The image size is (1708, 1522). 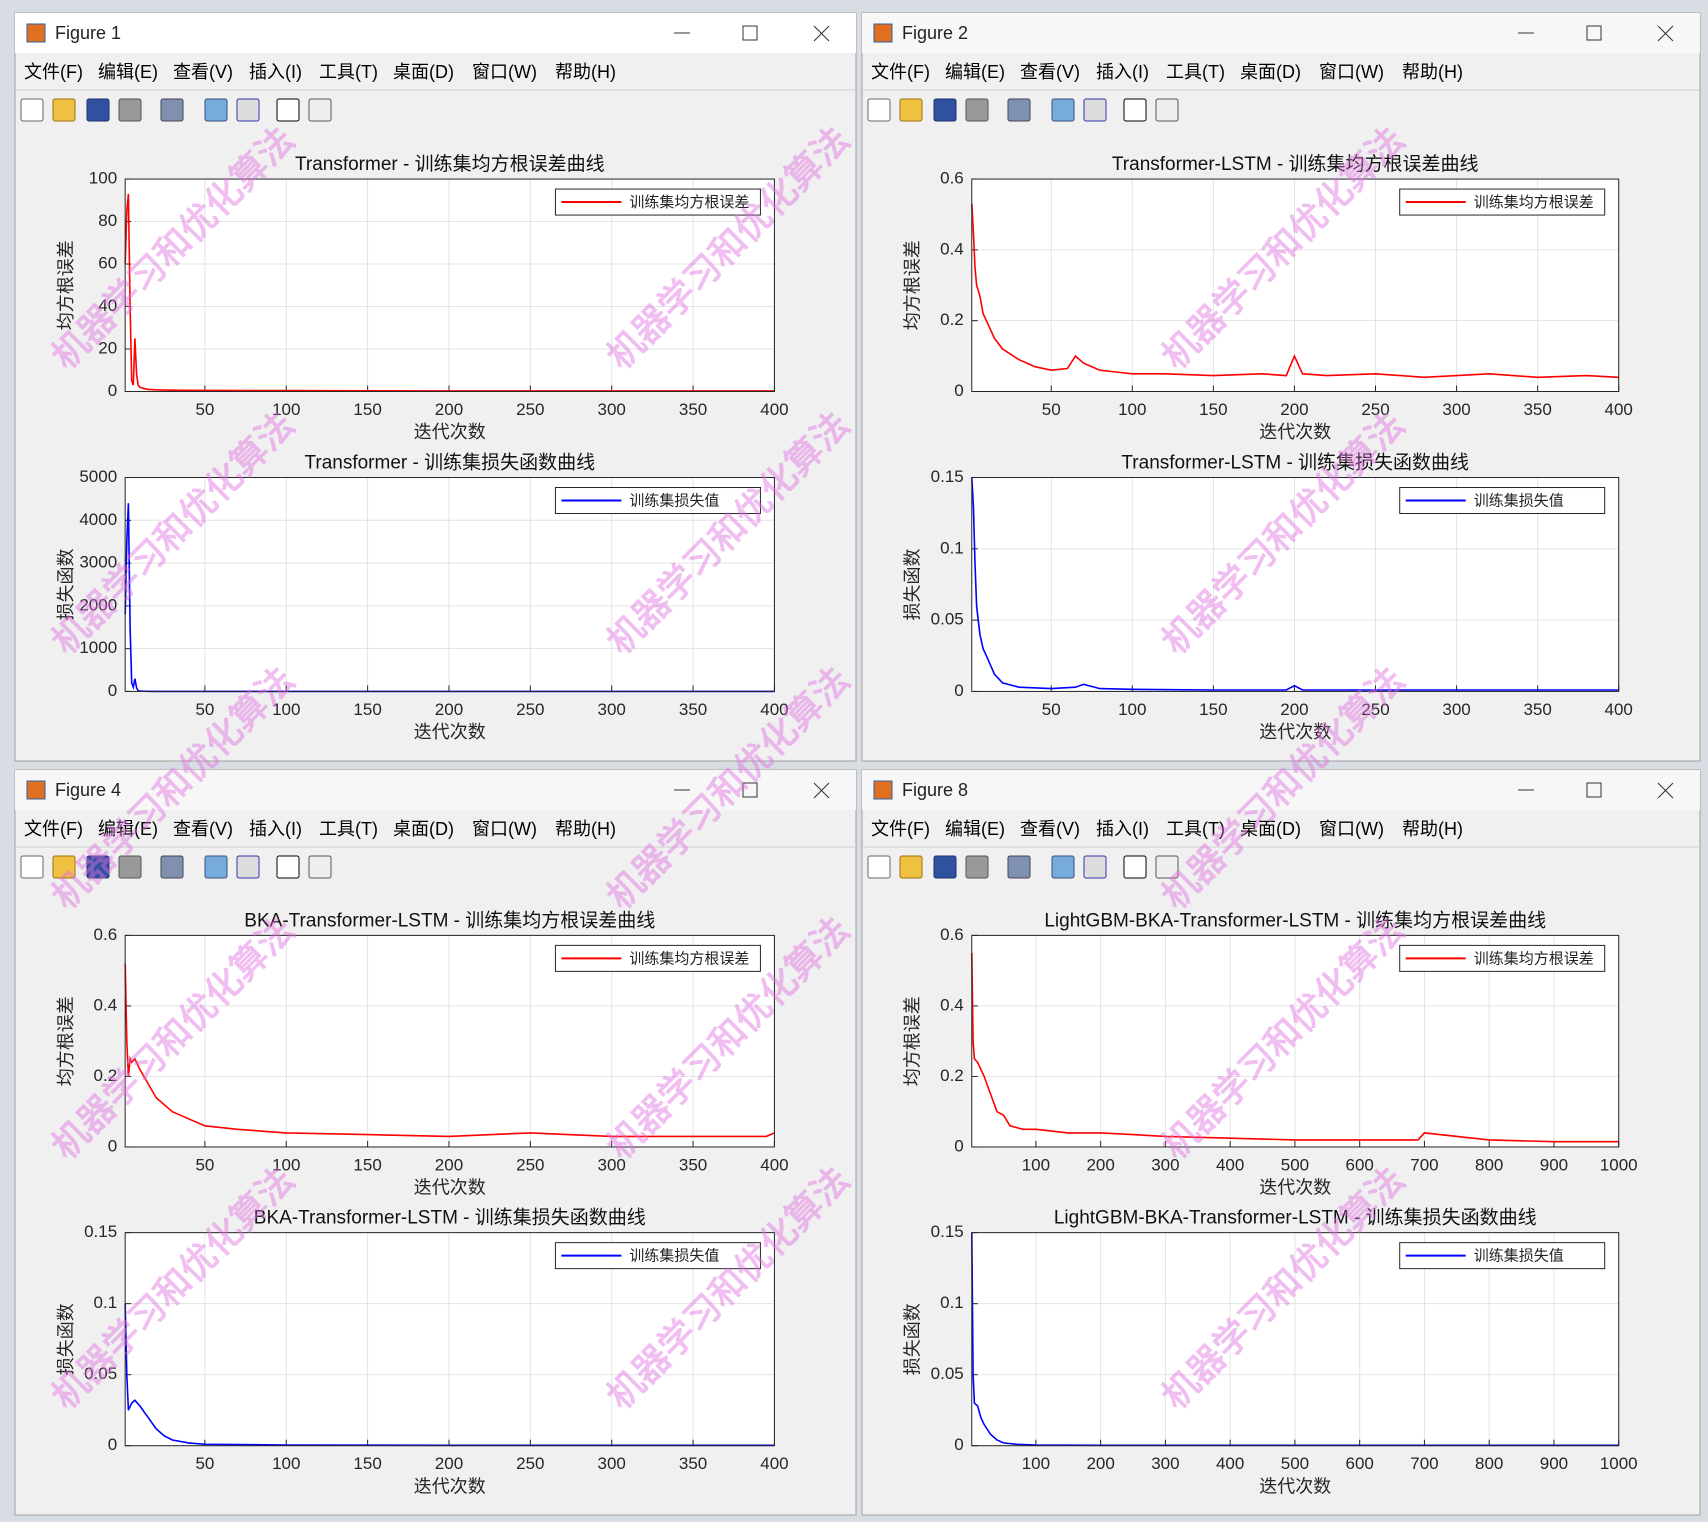 What do you see at coordinates (1295, 463) in the screenshot?
I see `chart-title: Transformer-LSTM - 训练集损失函数曲线` at bounding box center [1295, 463].